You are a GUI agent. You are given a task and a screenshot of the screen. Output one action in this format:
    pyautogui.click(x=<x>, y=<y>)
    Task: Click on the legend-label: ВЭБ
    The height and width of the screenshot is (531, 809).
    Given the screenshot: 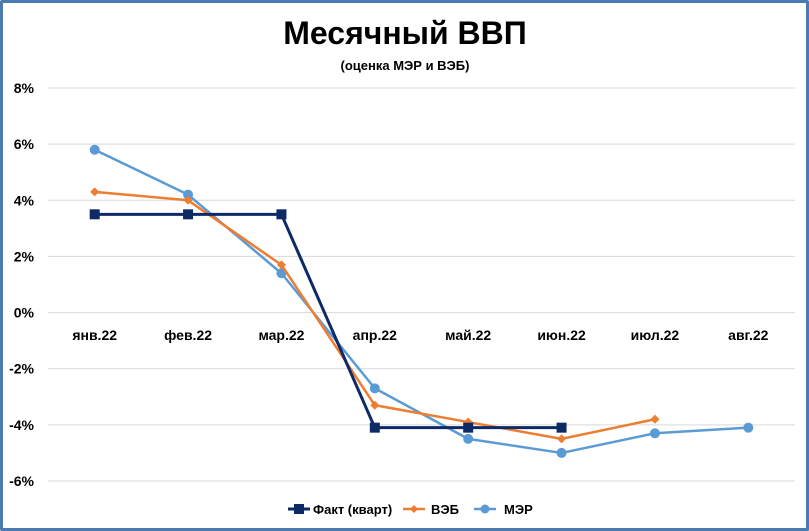 What is the action you would take?
    pyautogui.click(x=445, y=509)
    